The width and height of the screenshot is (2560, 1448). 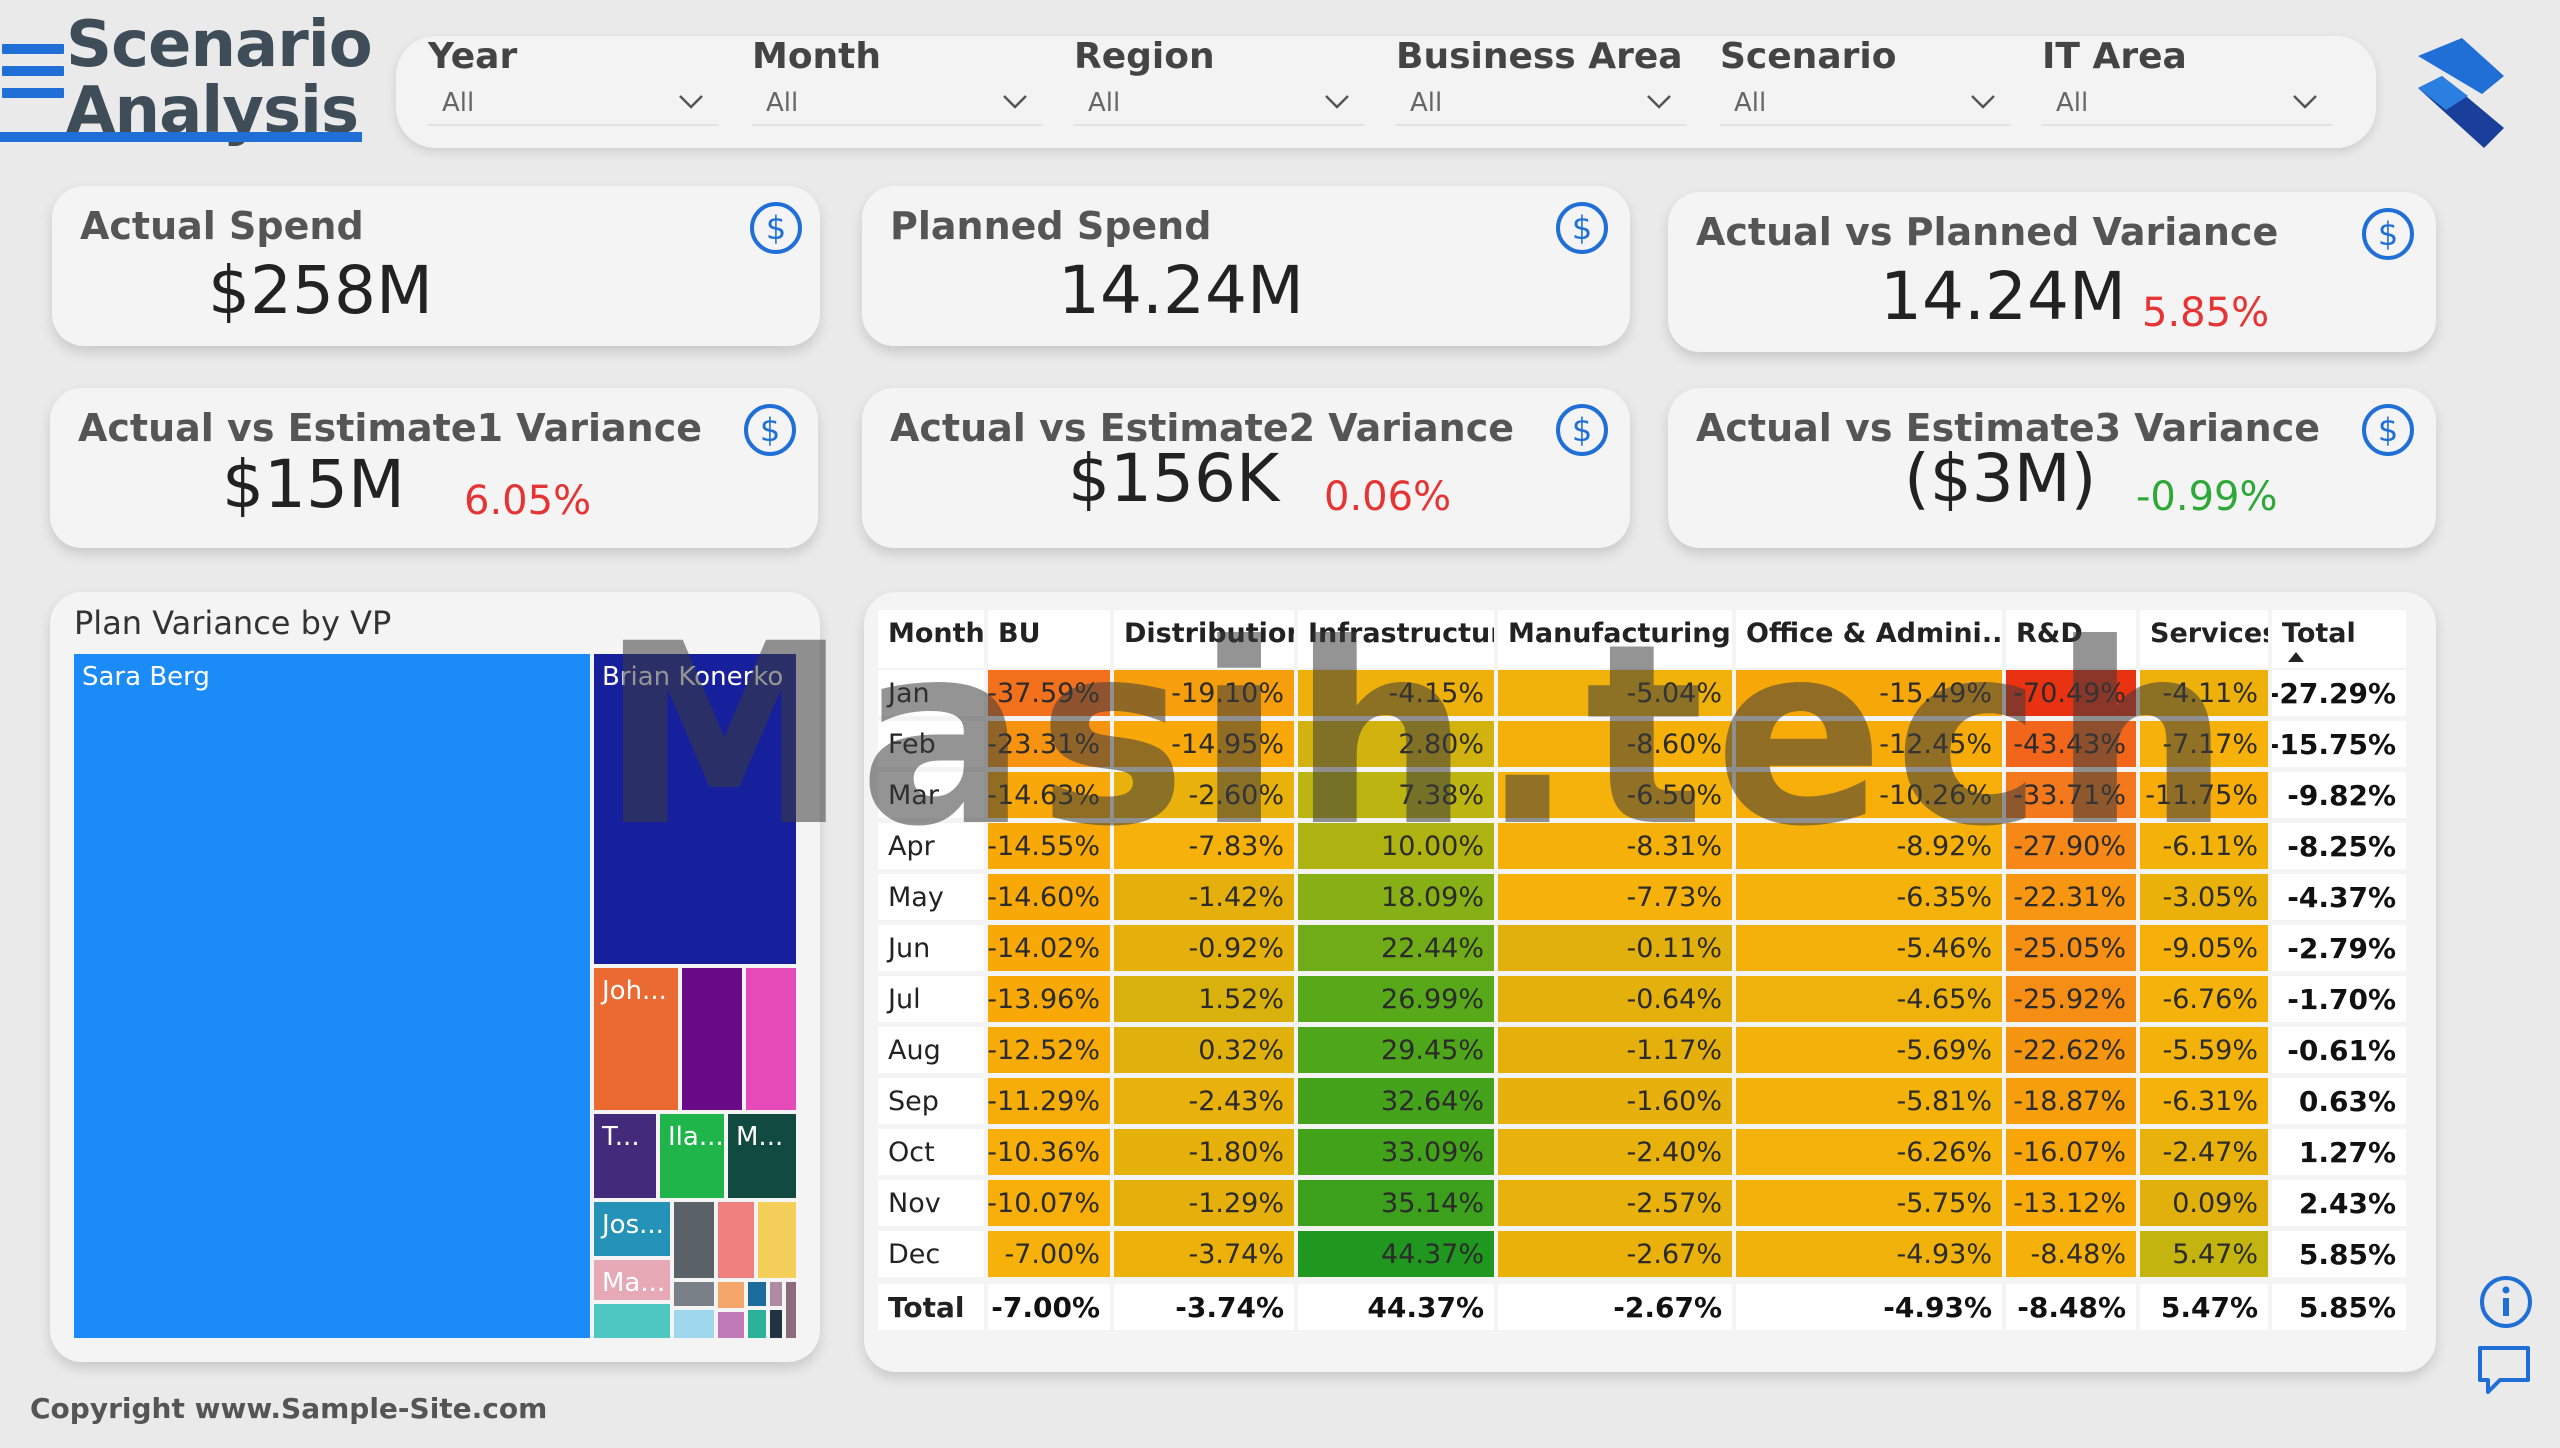 I want to click on matrix-cell: -8.60%, so click(x=1615, y=744).